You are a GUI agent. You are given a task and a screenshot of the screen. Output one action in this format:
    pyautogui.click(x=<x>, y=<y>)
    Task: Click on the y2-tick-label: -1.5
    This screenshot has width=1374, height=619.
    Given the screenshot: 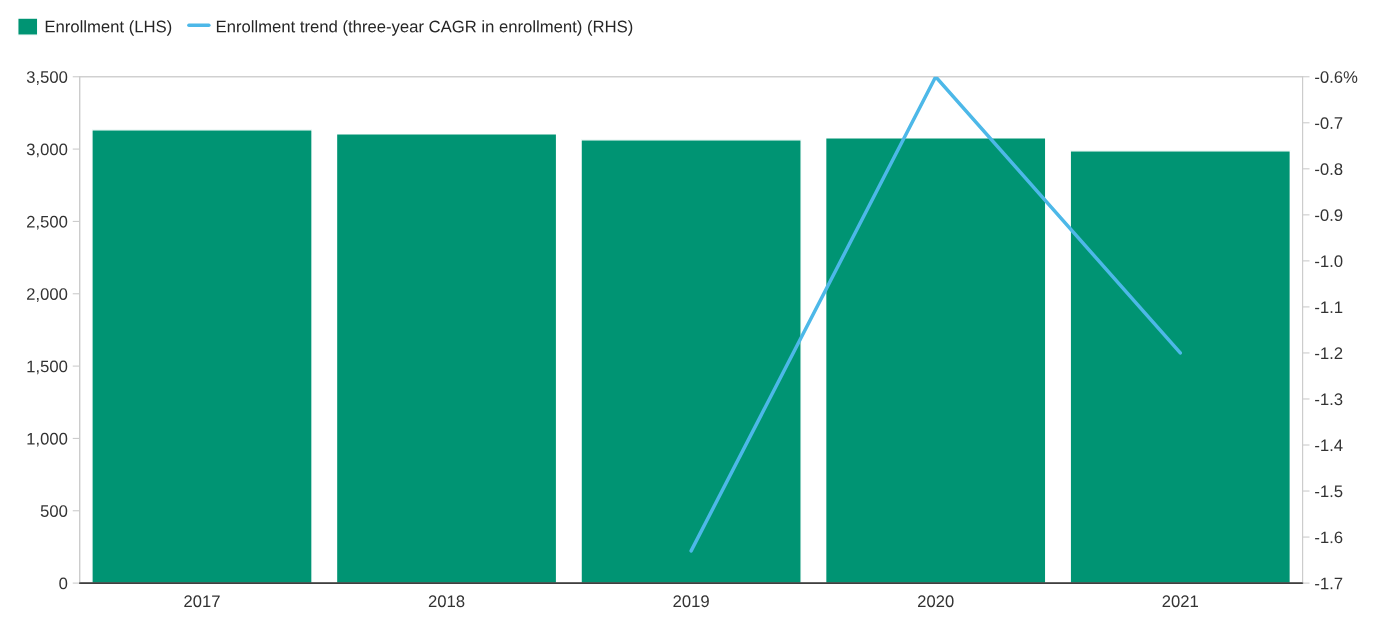 What is the action you would take?
    pyautogui.click(x=1329, y=491)
    